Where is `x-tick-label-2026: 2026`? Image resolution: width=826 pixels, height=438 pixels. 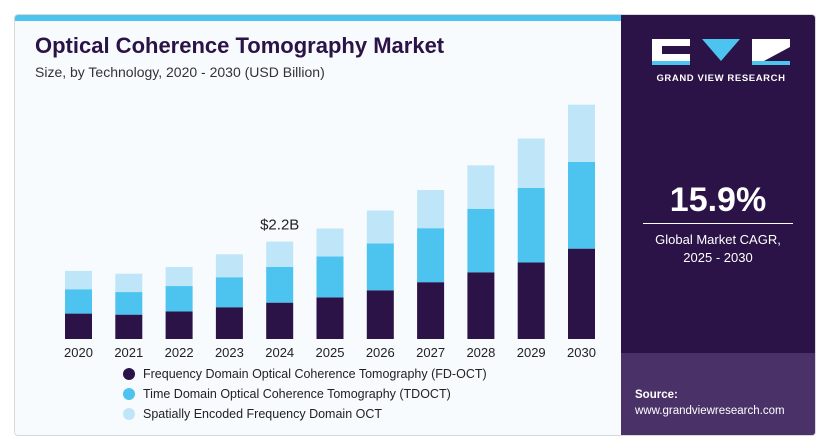
x-tick-label-2026: 2026 is located at coordinates (380, 352).